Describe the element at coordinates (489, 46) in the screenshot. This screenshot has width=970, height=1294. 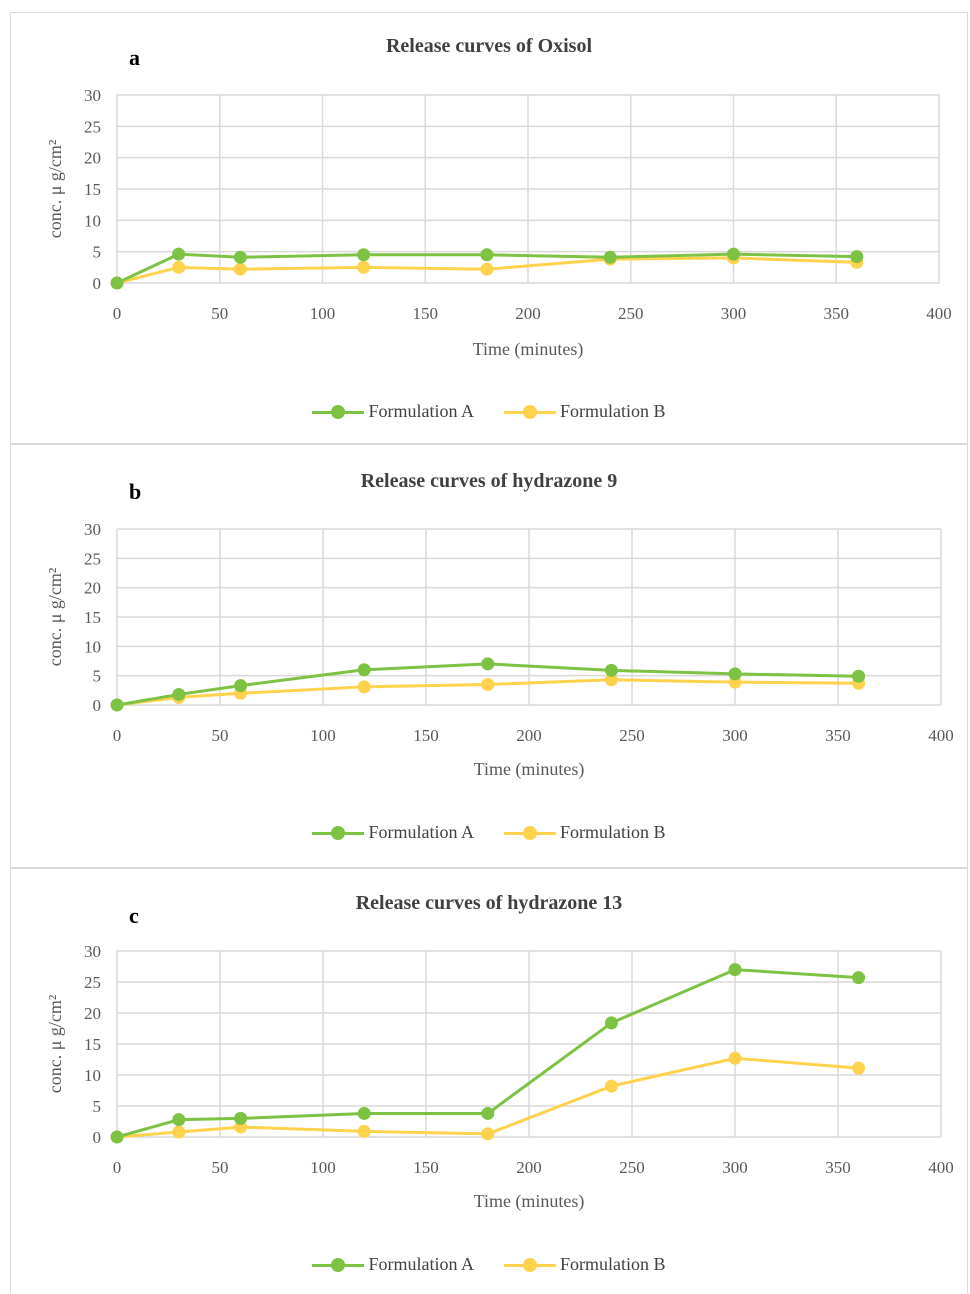
I see `chart-title: Release curves of Oxisol` at that location.